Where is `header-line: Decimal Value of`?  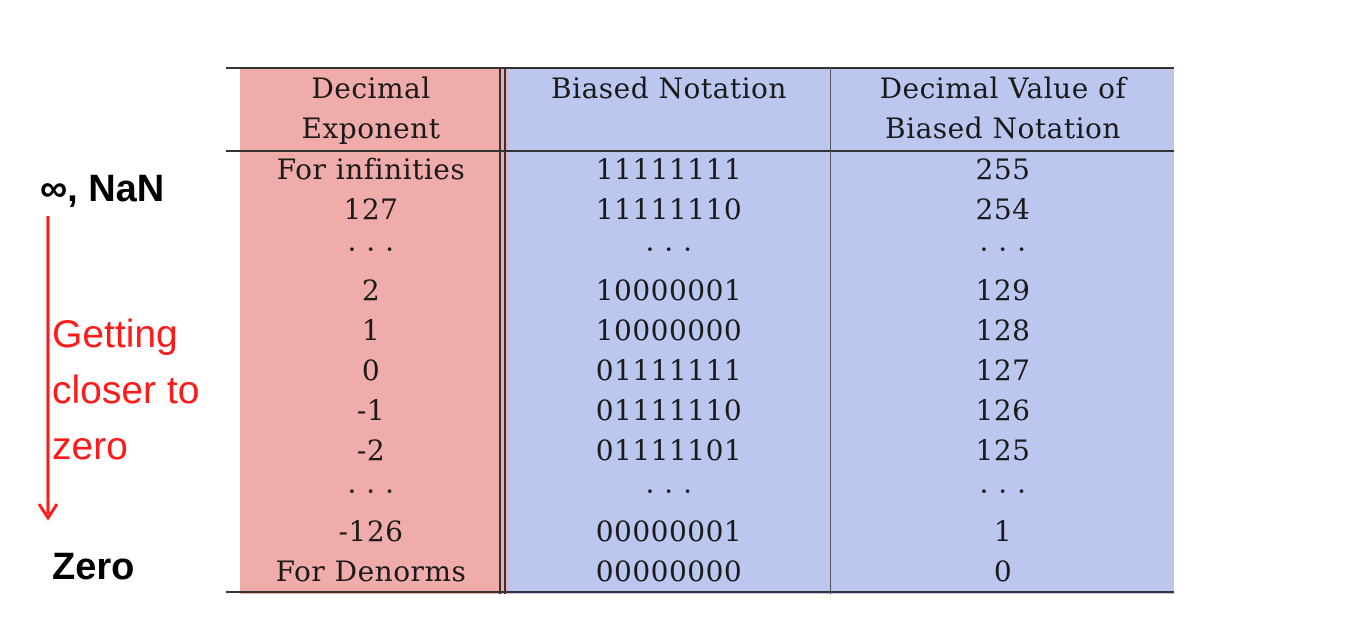
header-line: Decimal Value of is located at coordinates (1003, 88).